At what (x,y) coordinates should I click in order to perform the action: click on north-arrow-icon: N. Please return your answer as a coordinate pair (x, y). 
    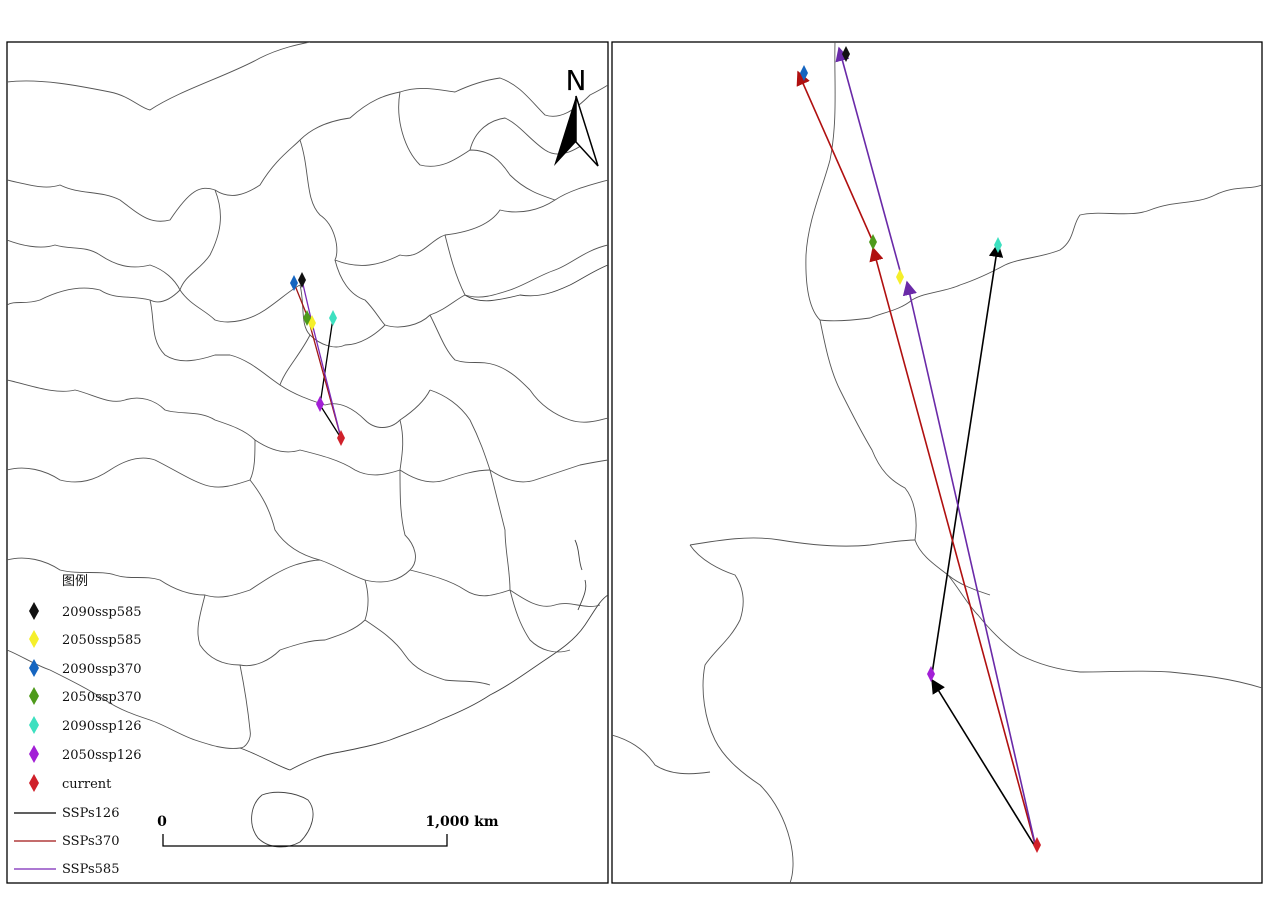
    Looking at the image, I should click on (576, 115).